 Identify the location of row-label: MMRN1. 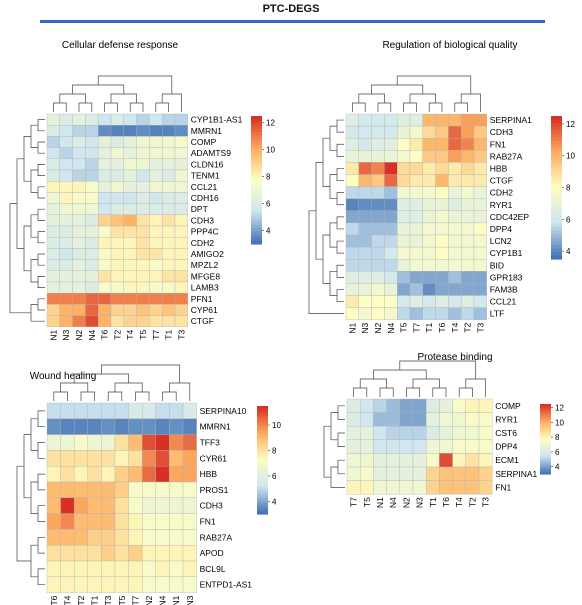
(215, 427).